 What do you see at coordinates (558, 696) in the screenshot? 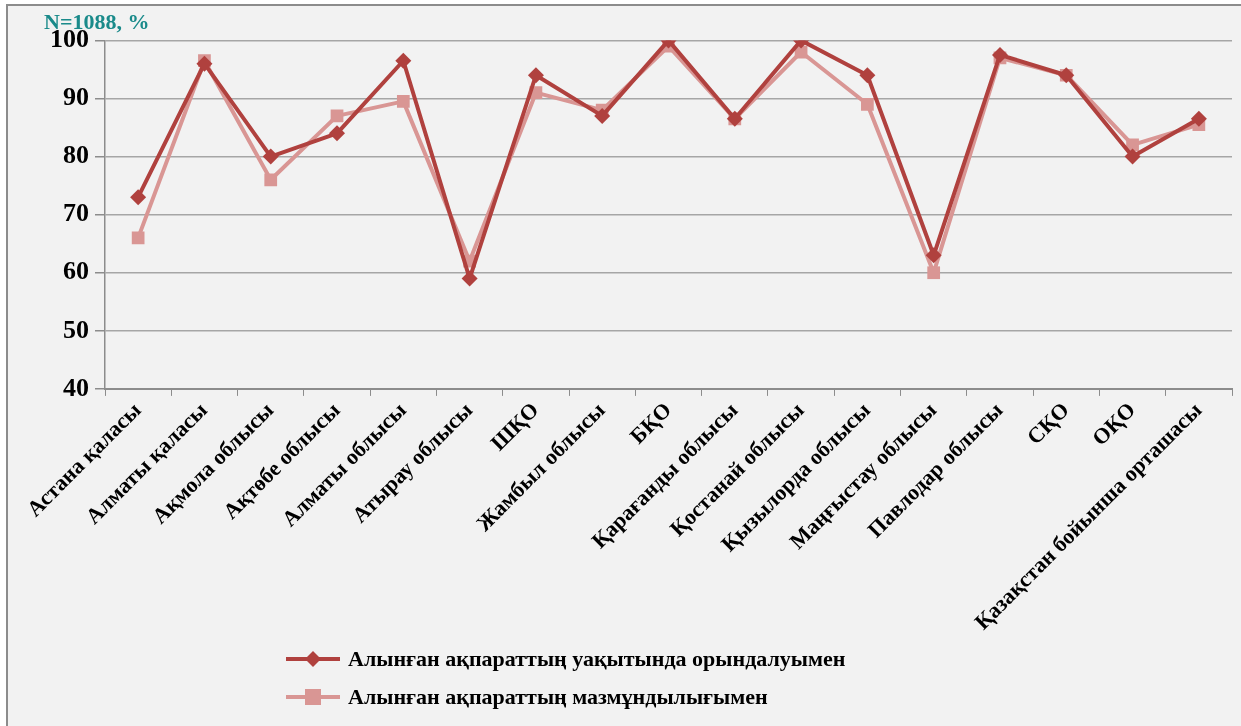
I see `legend-label: Алынған ақпараттың мазмұндылығымен` at bounding box center [558, 696].